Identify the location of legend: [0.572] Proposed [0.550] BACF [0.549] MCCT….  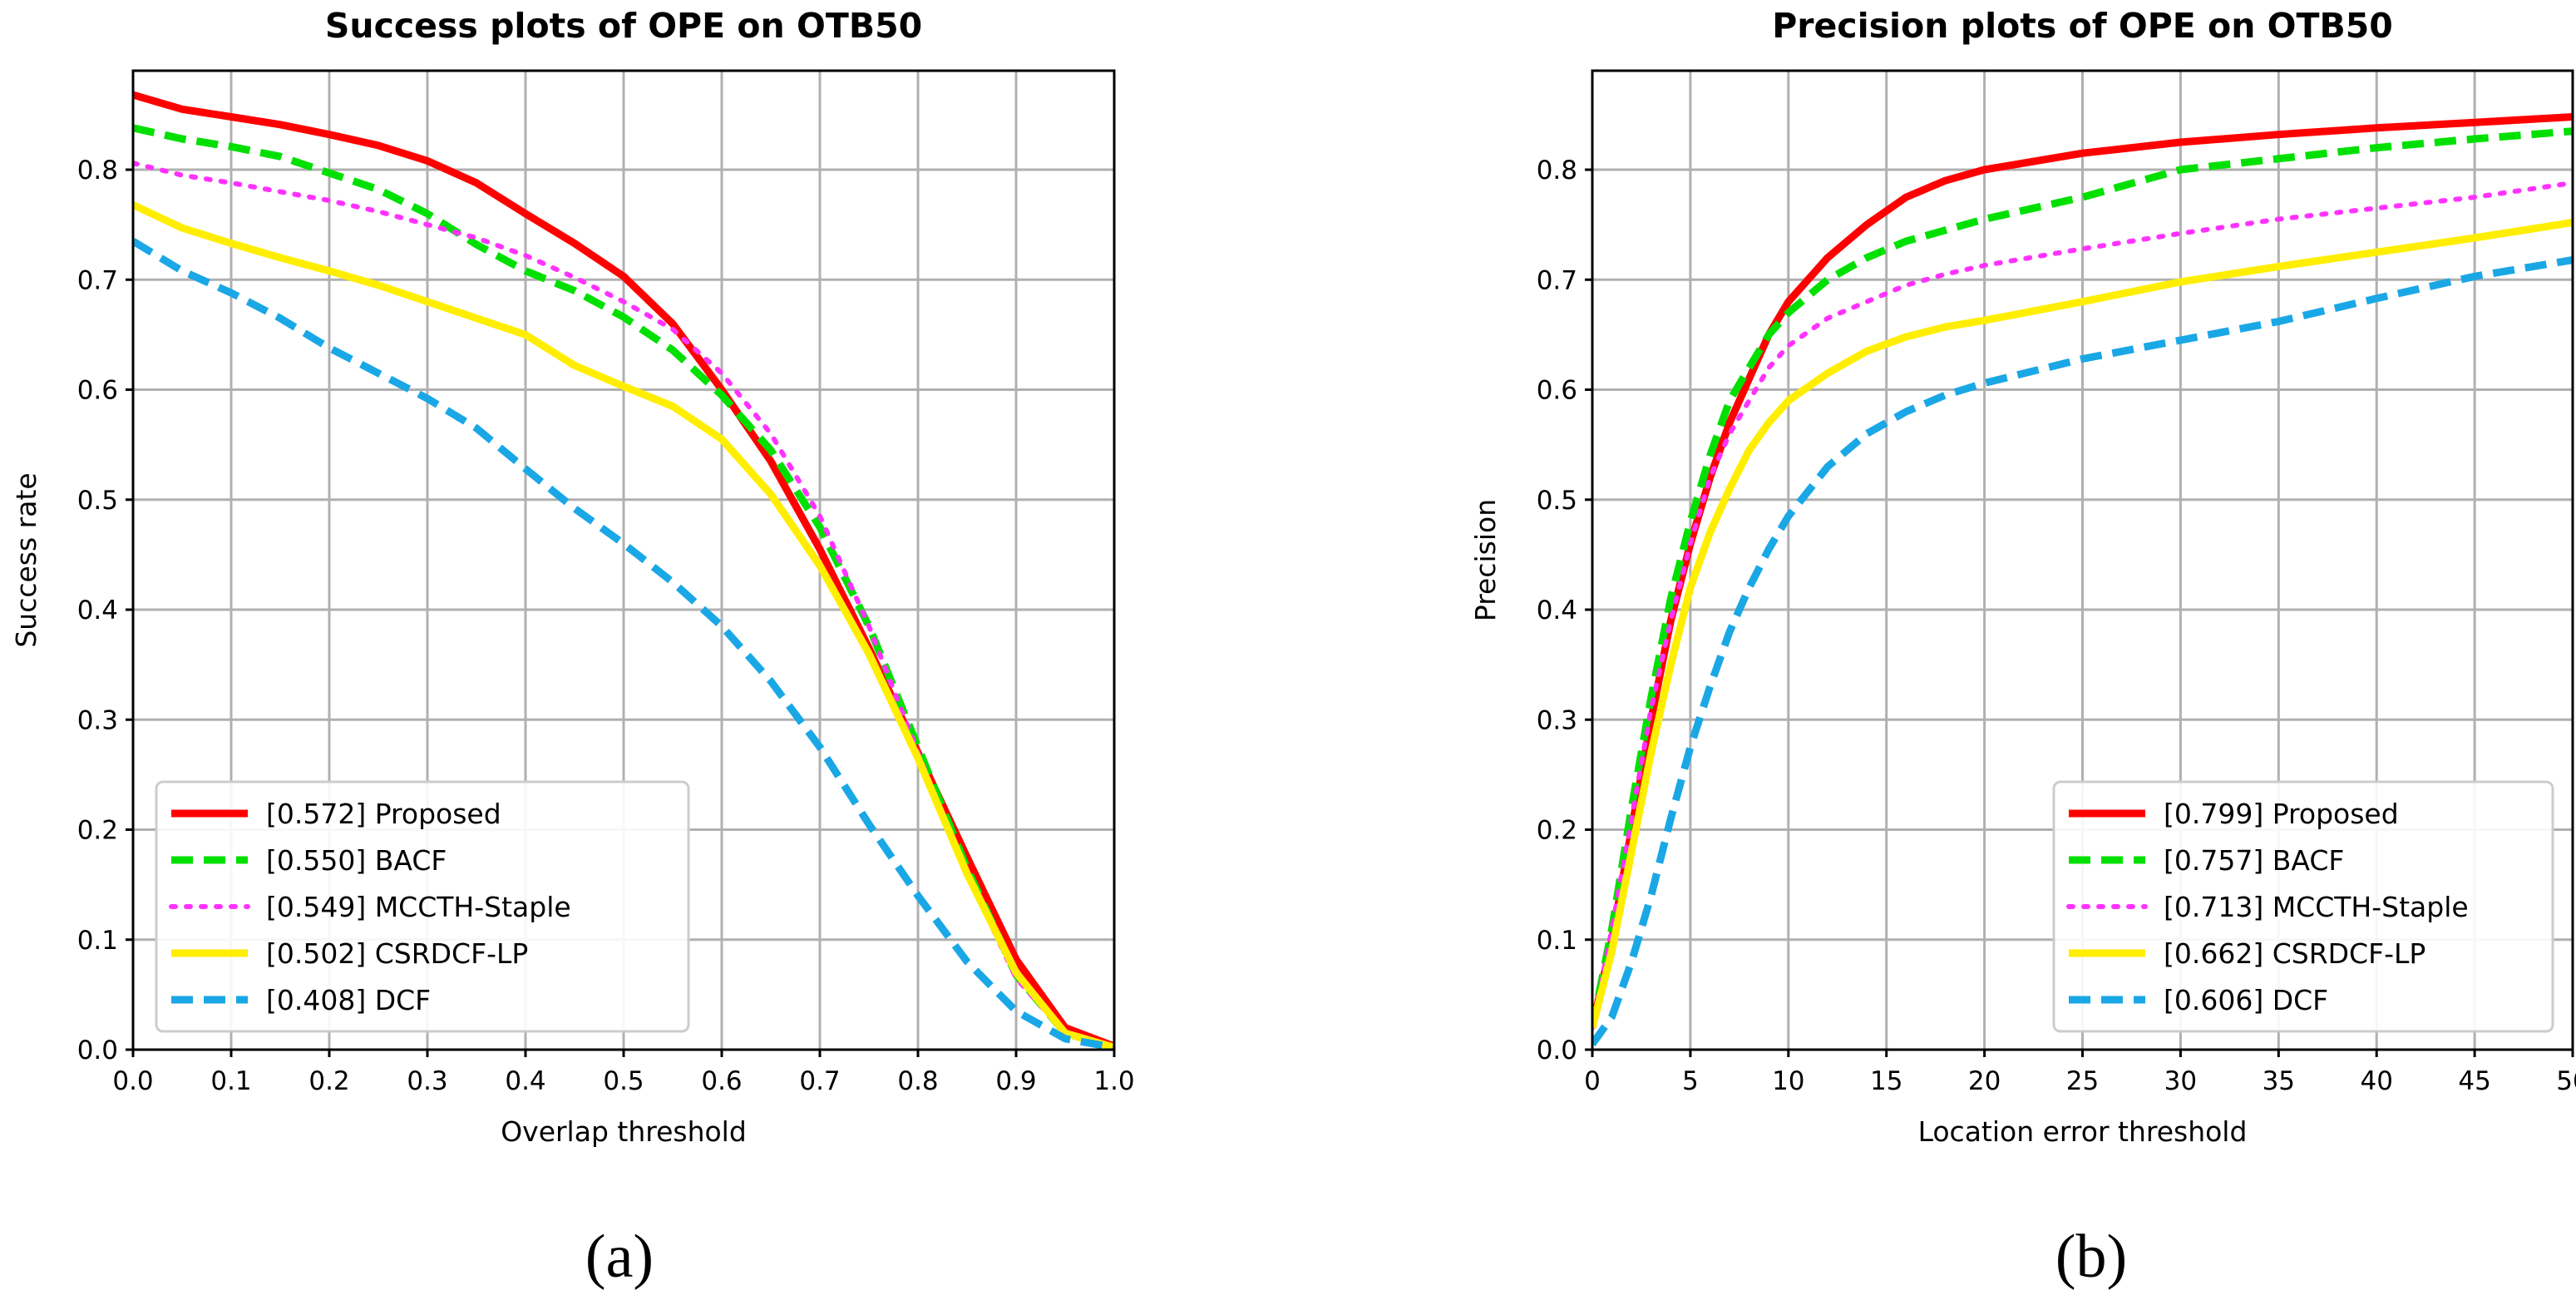
(422, 907).